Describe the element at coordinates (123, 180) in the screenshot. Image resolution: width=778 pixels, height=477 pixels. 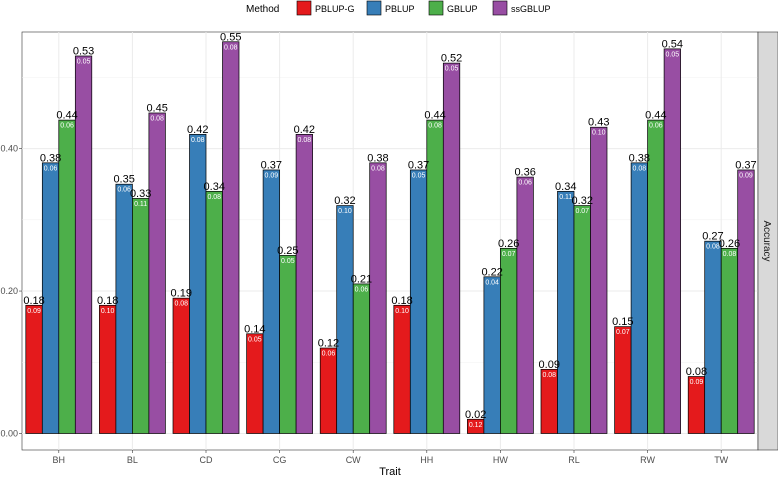
I see `value-label: 0.35` at that location.